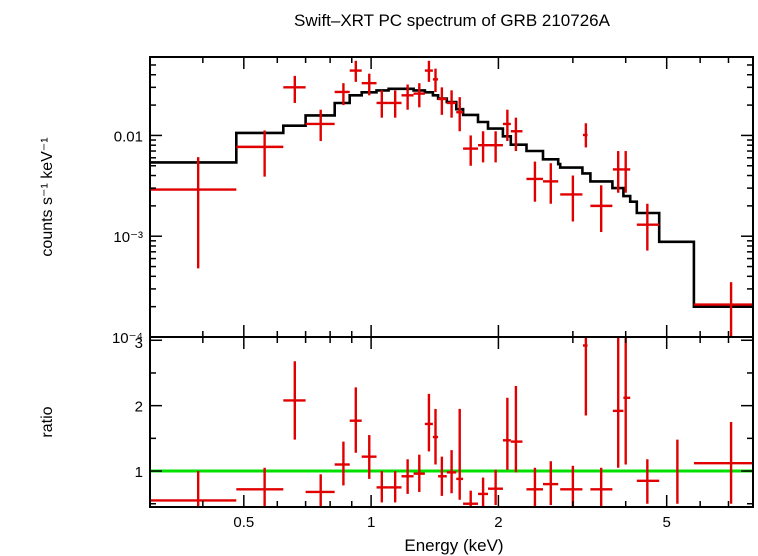  What do you see at coordinates (47, 196) in the screenshot?
I see `spectrum-ylabel: counts s⁻¹ keV⁻¹` at bounding box center [47, 196].